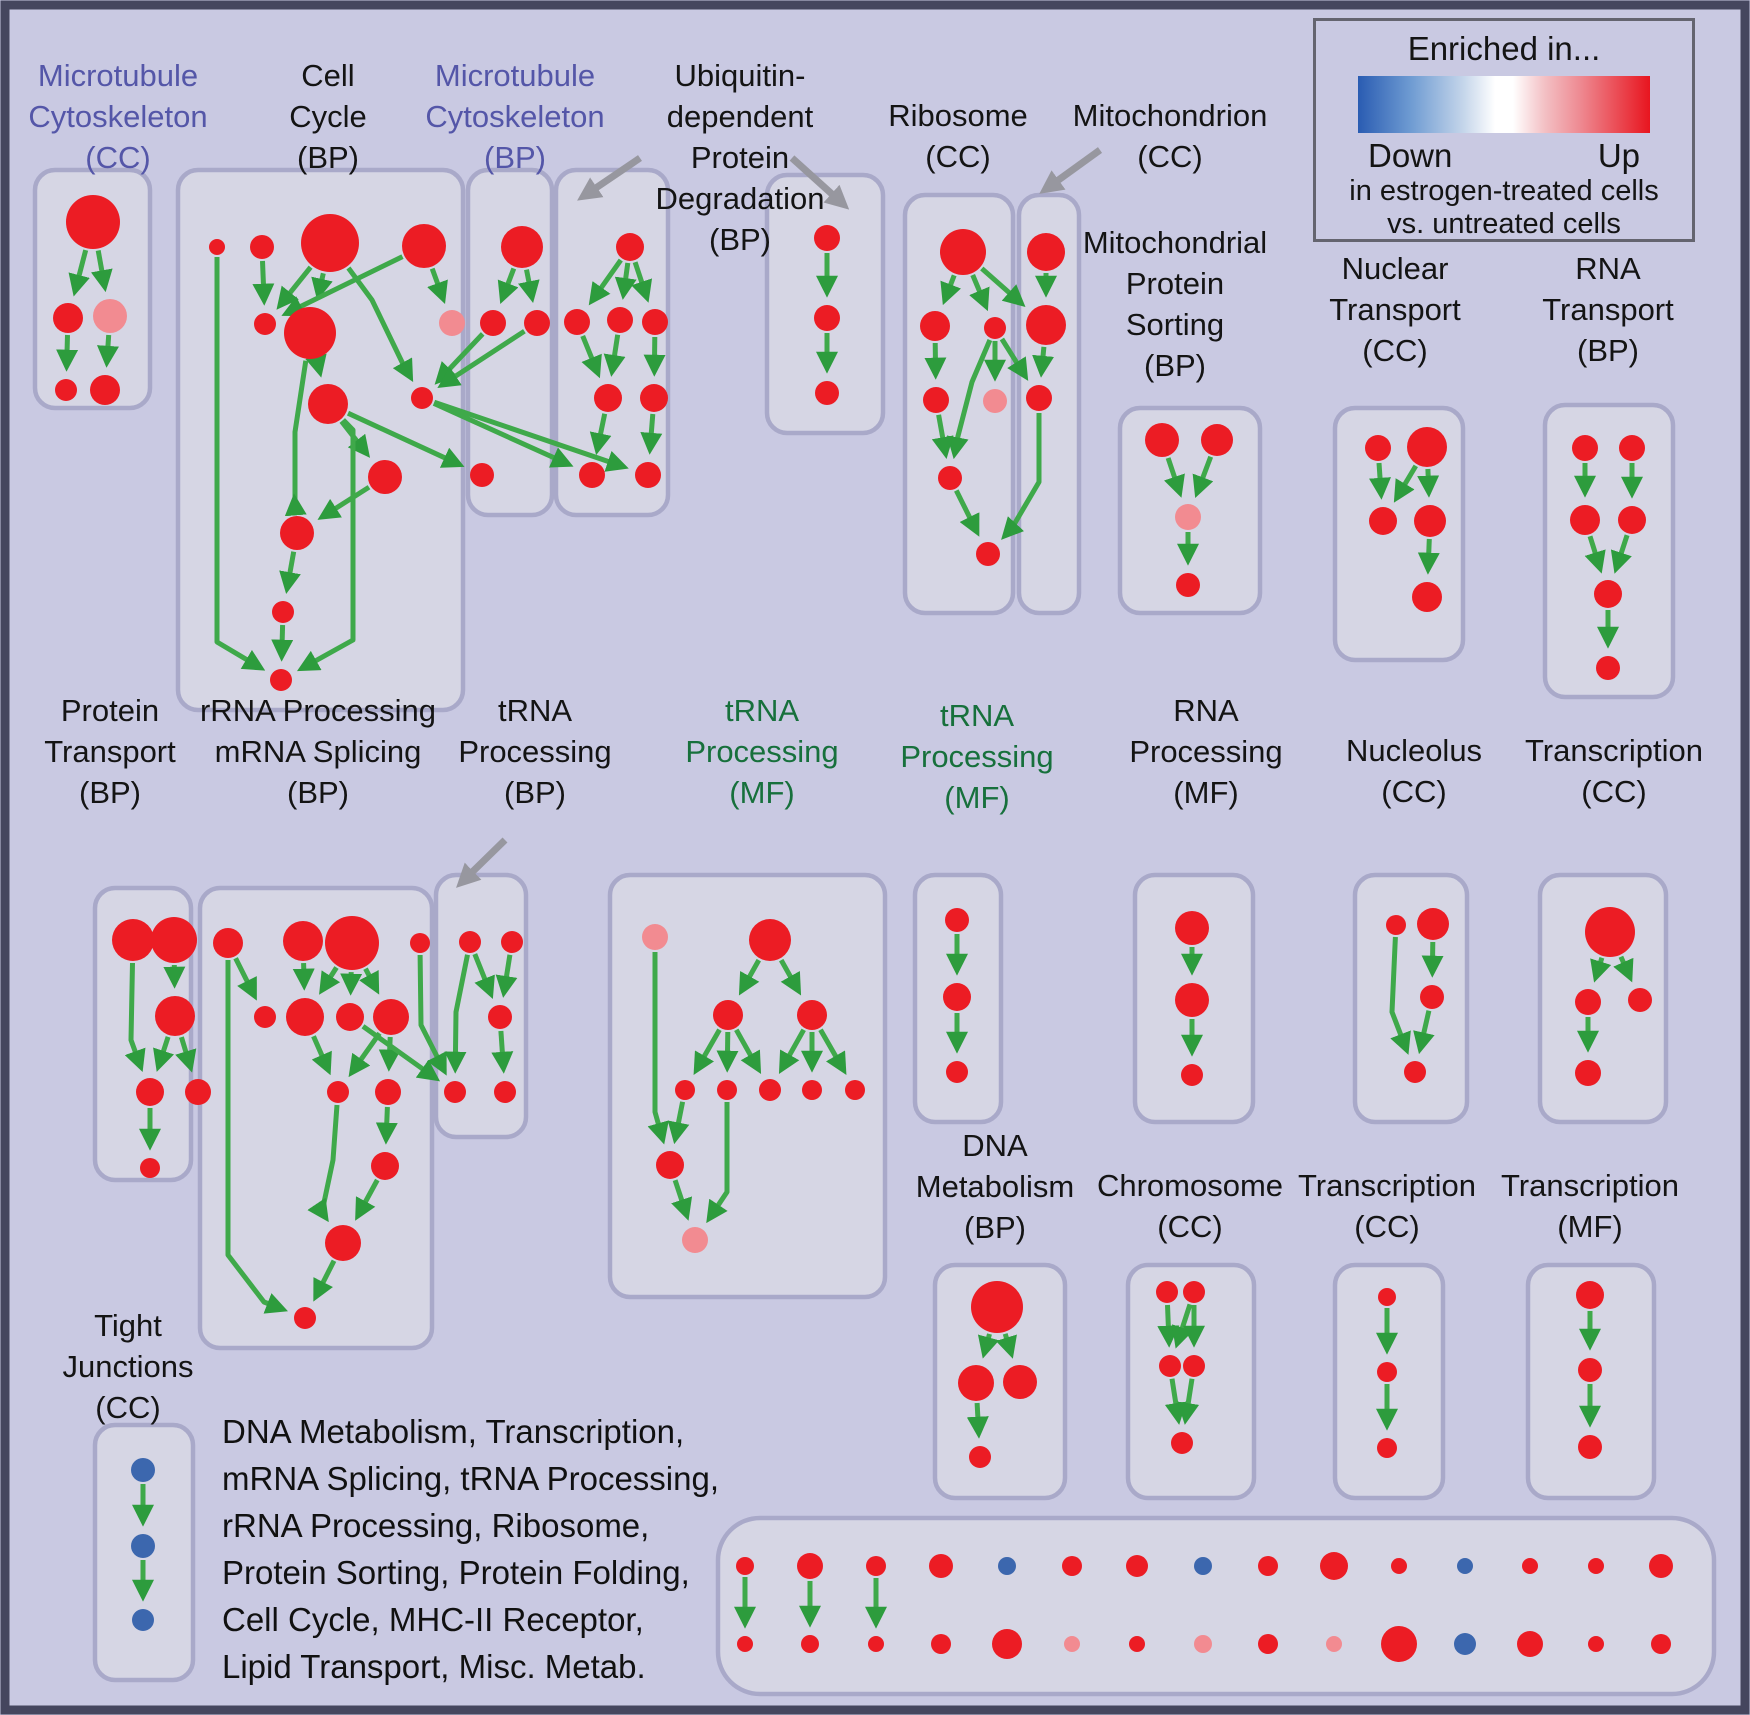 The width and height of the screenshot is (1750, 1715). I want to click on cluster-label: Nucleolus (CC), so click(1414, 771).